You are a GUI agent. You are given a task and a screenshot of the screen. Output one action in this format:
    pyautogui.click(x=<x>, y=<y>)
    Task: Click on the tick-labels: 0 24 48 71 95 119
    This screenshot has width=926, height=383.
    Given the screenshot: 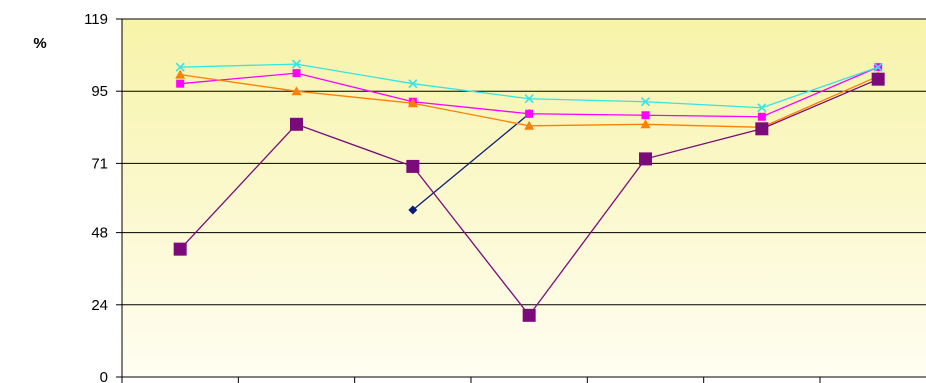 What is the action you would take?
    pyautogui.click(x=96, y=197)
    